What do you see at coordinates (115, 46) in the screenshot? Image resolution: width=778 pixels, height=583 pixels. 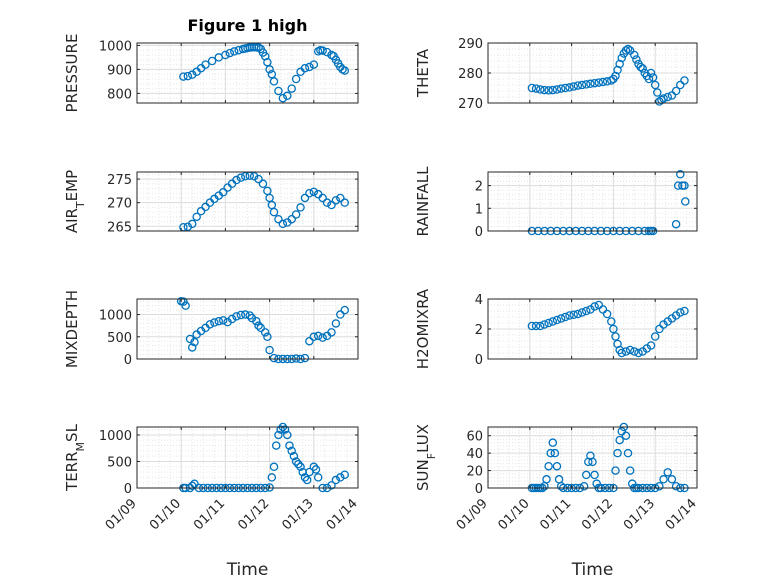 I see `y-tick-label: 1000` at bounding box center [115, 46].